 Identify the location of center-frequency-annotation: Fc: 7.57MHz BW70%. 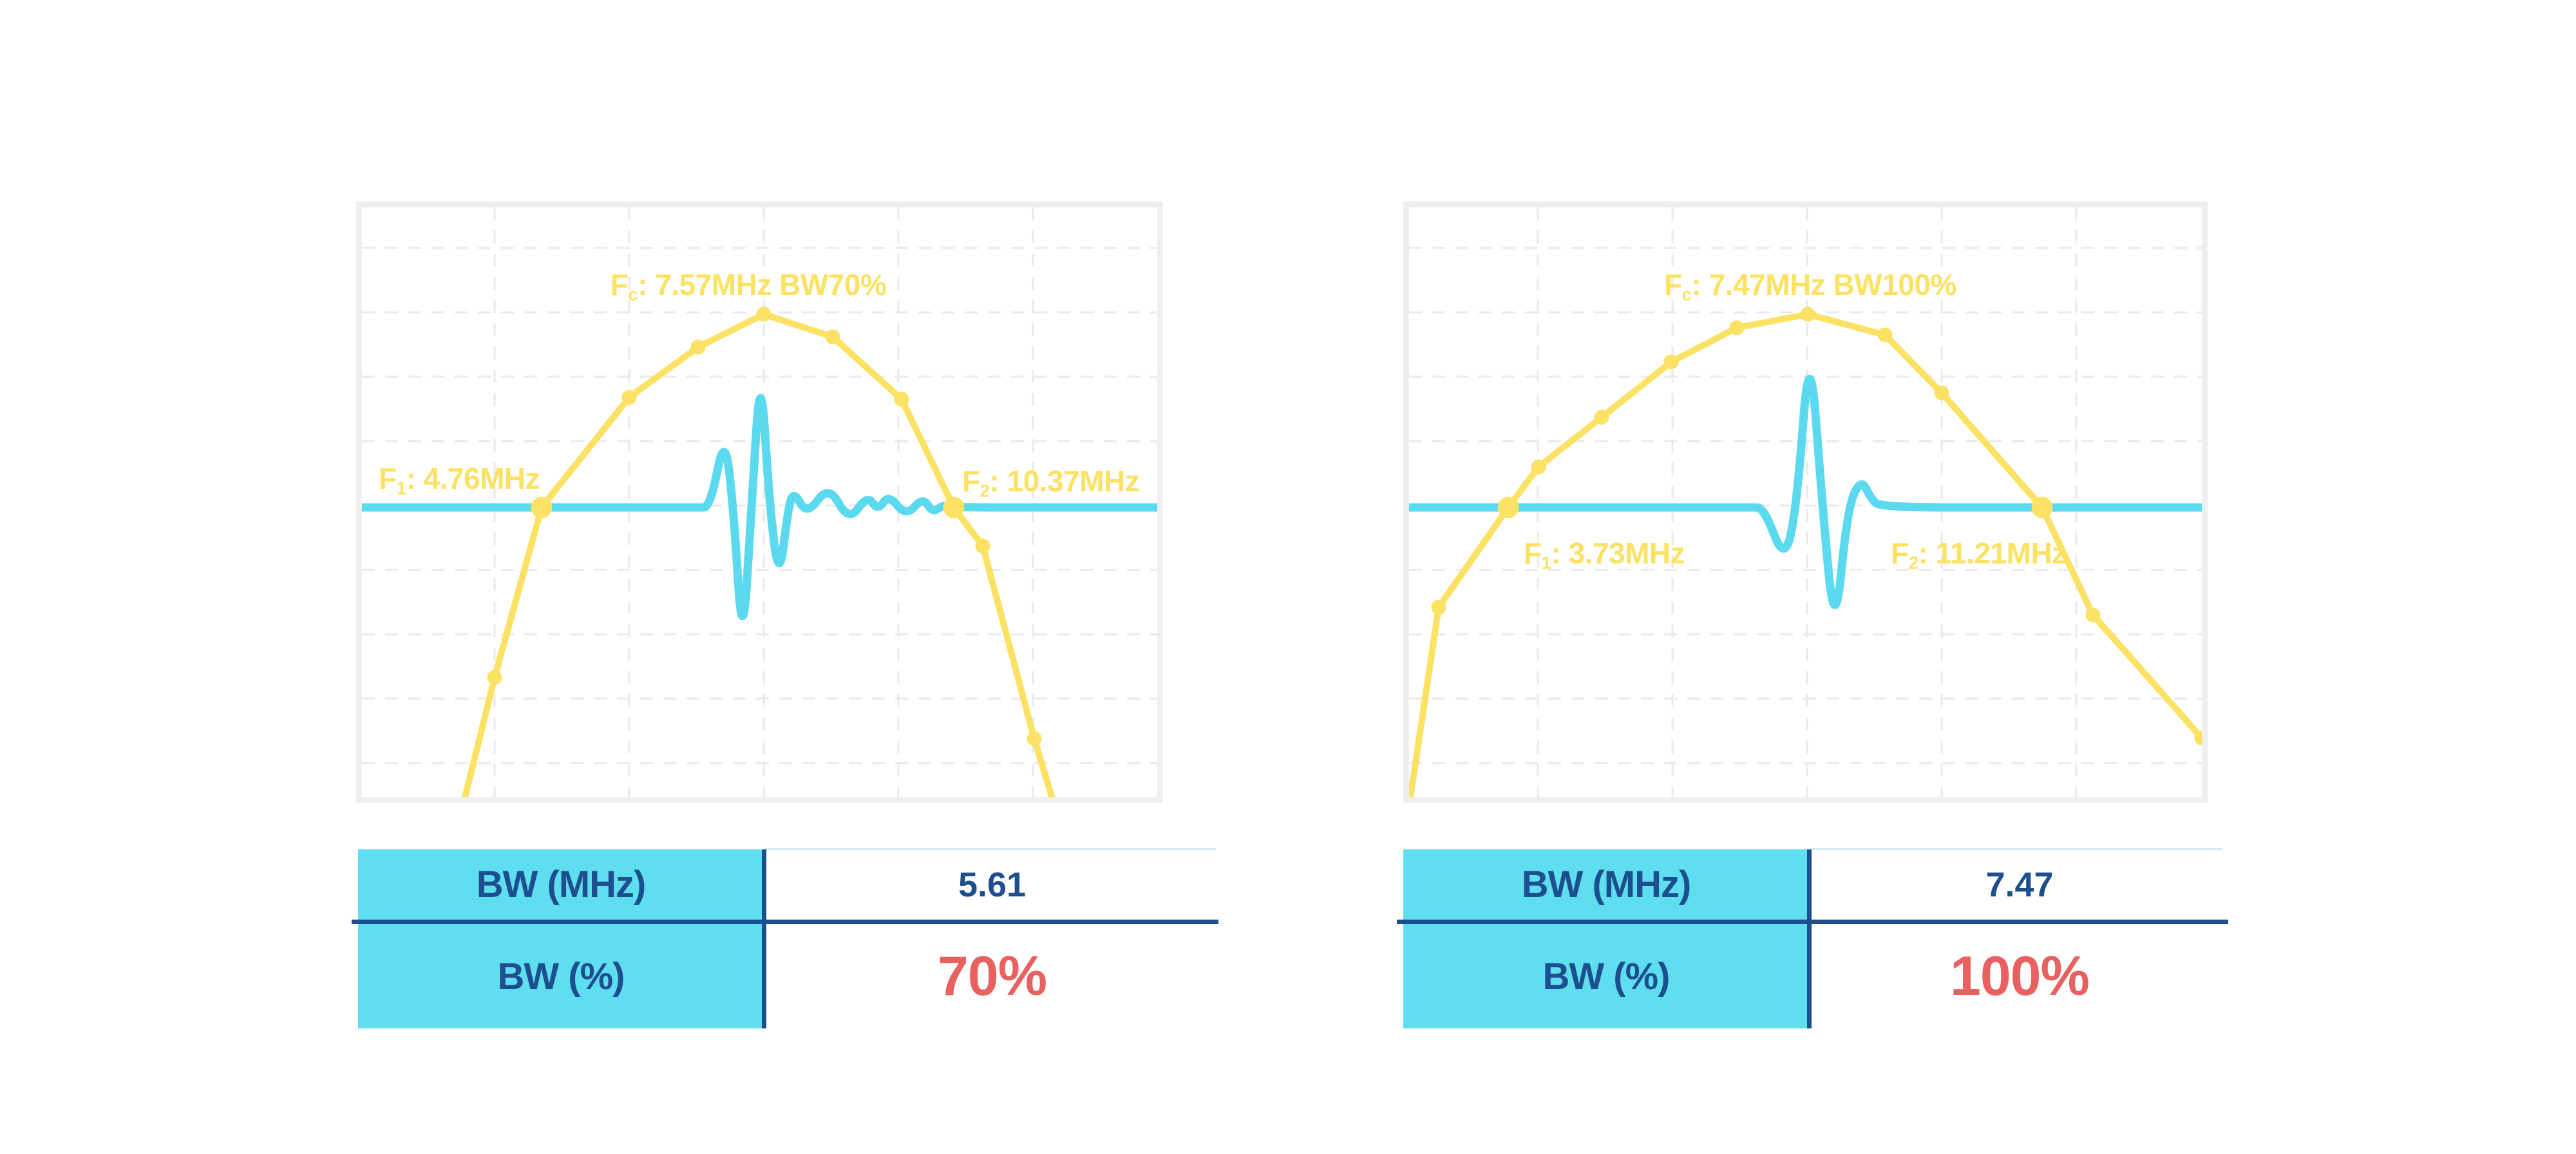
(749, 287).